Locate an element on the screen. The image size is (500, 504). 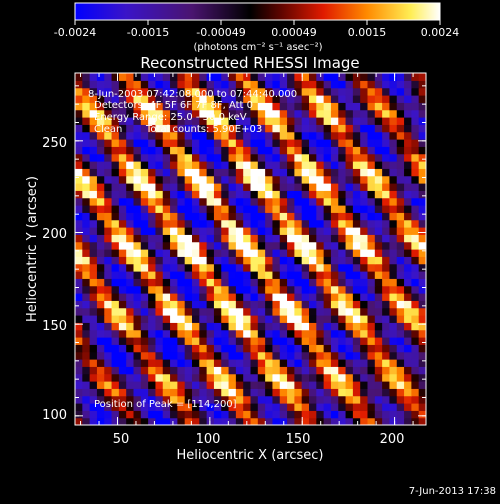
x-tick-label: 200 is located at coordinates (392, 439).